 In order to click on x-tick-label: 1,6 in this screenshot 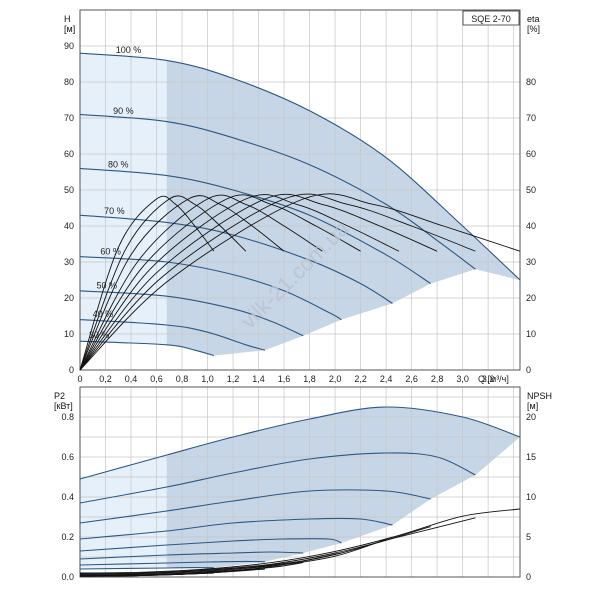, I will do `click(284, 379)`.